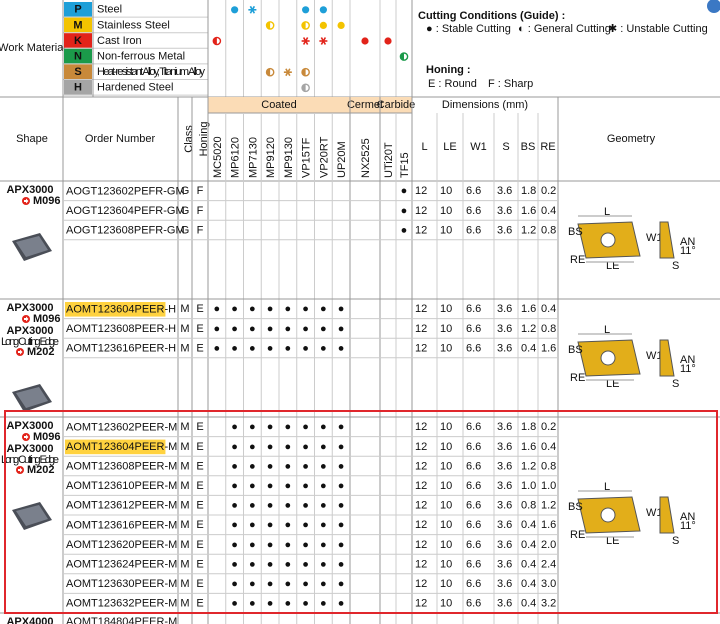 The height and width of the screenshot is (624, 720). What do you see at coordinates (121, 506) in the screenshot?
I see `order-number: AOMT123612PEER-M` at bounding box center [121, 506].